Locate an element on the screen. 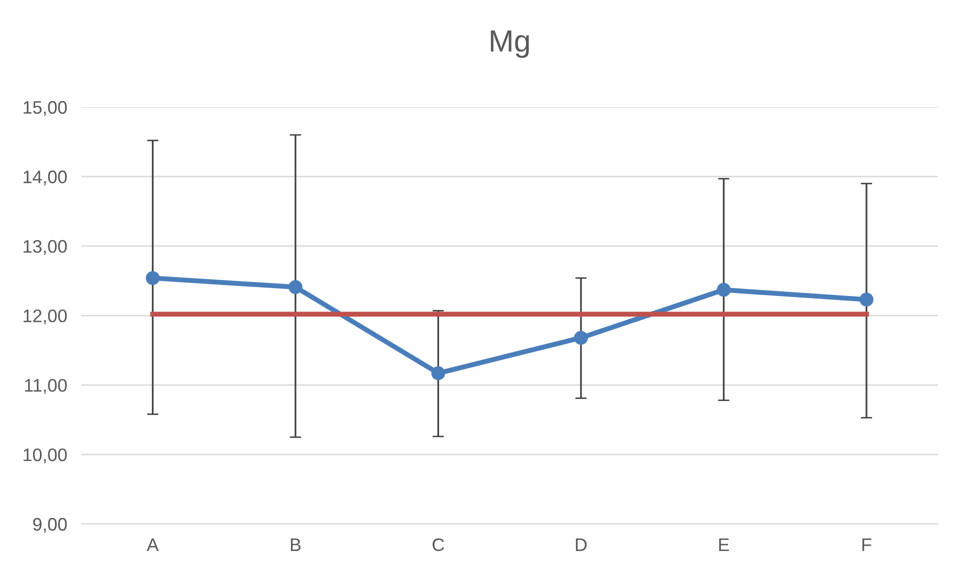  x-tick-label: F is located at coordinates (867, 544).